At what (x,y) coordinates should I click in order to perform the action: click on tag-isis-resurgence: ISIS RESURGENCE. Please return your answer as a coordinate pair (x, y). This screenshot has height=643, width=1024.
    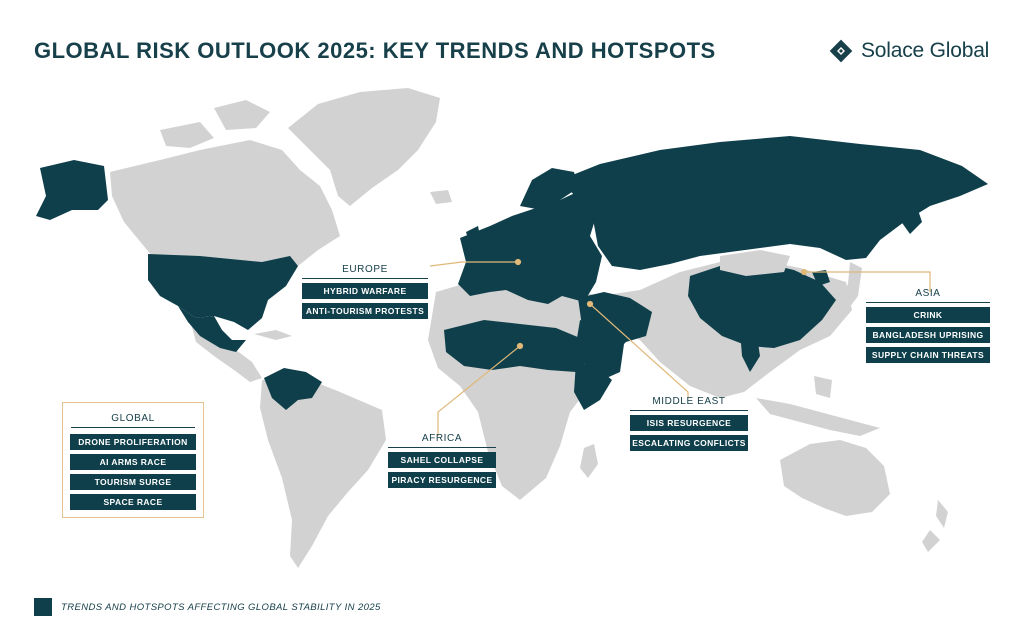
    Looking at the image, I should click on (689, 423).